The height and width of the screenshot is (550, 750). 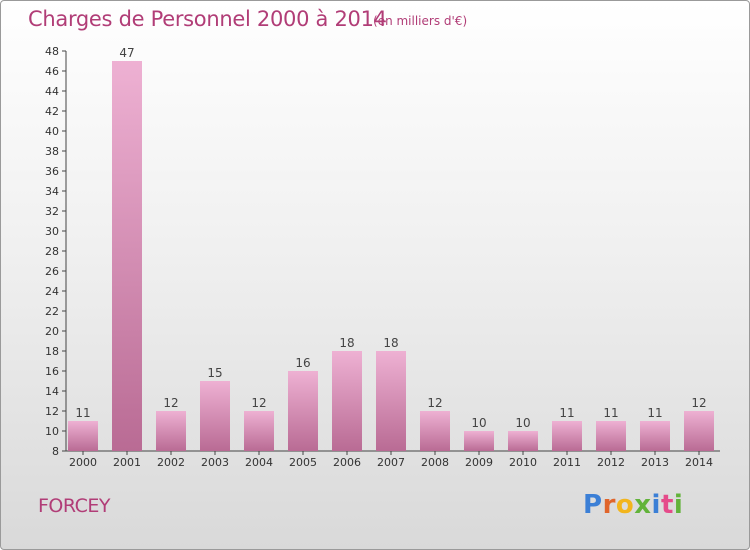 What do you see at coordinates (654, 413) in the screenshot?
I see `data-label-2013: 11` at bounding box center [654, 413].